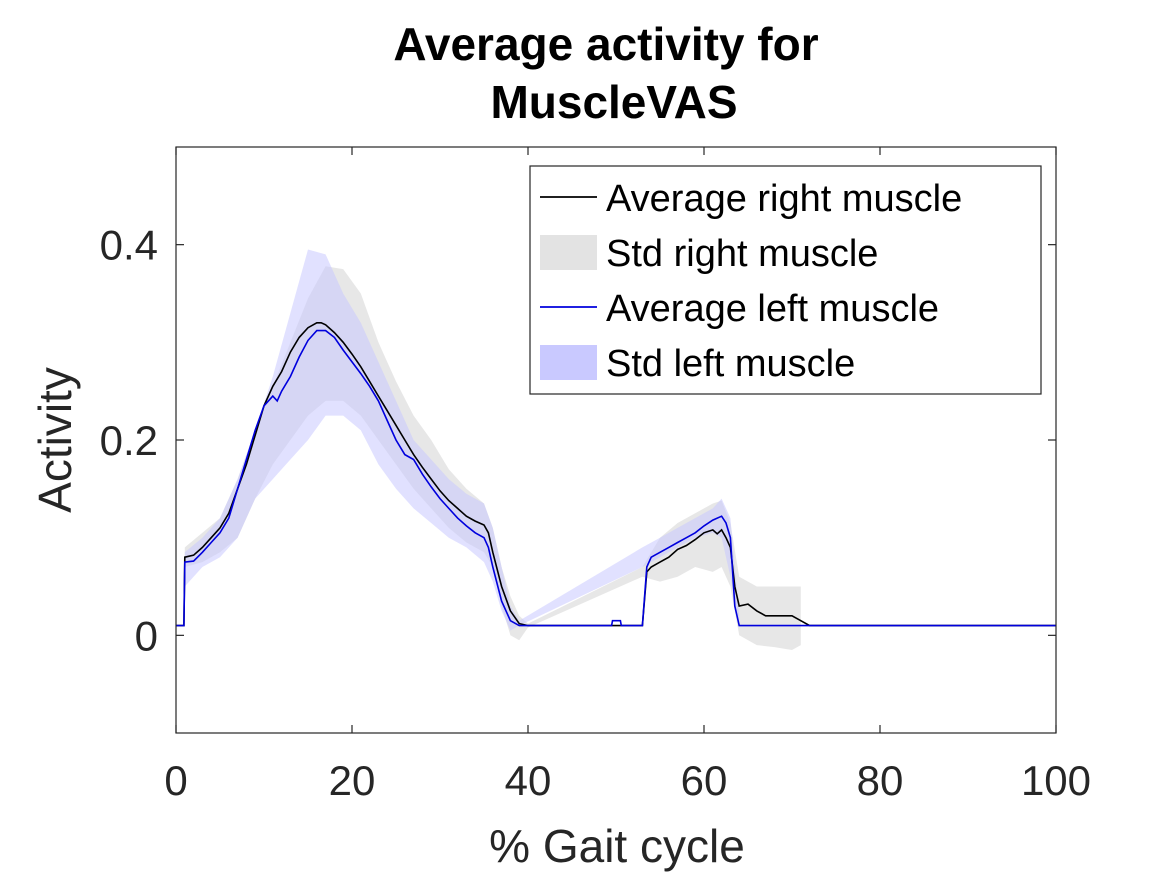 This screenshot has width=1167, height=875. I want to click on x-tick-label: 0, so click(175, 780).